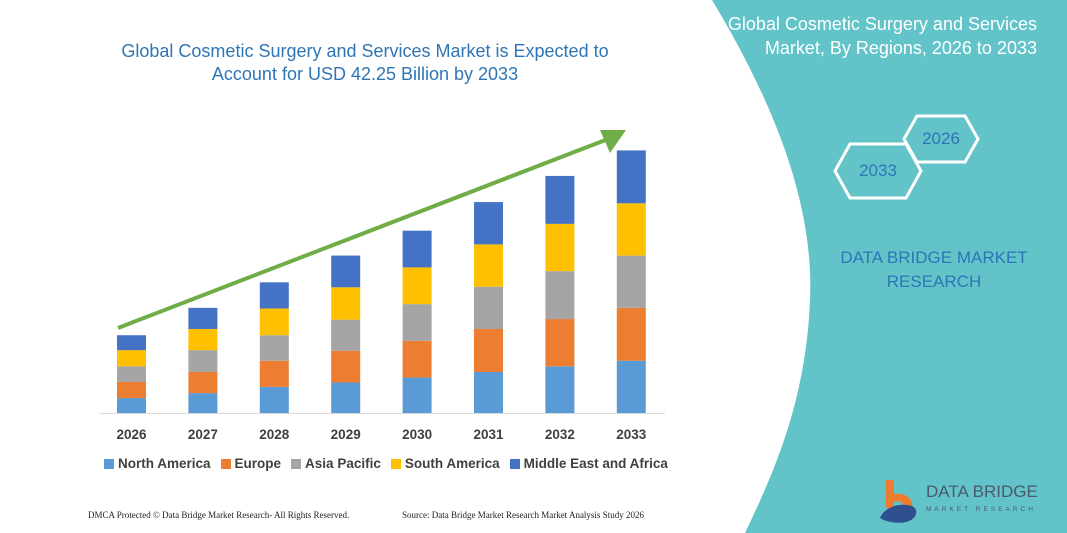  What do you see at coordinates (131, 358) in the screenshot?
I see `bar-segment-south-america-2026` at bounding box center [131, 358].